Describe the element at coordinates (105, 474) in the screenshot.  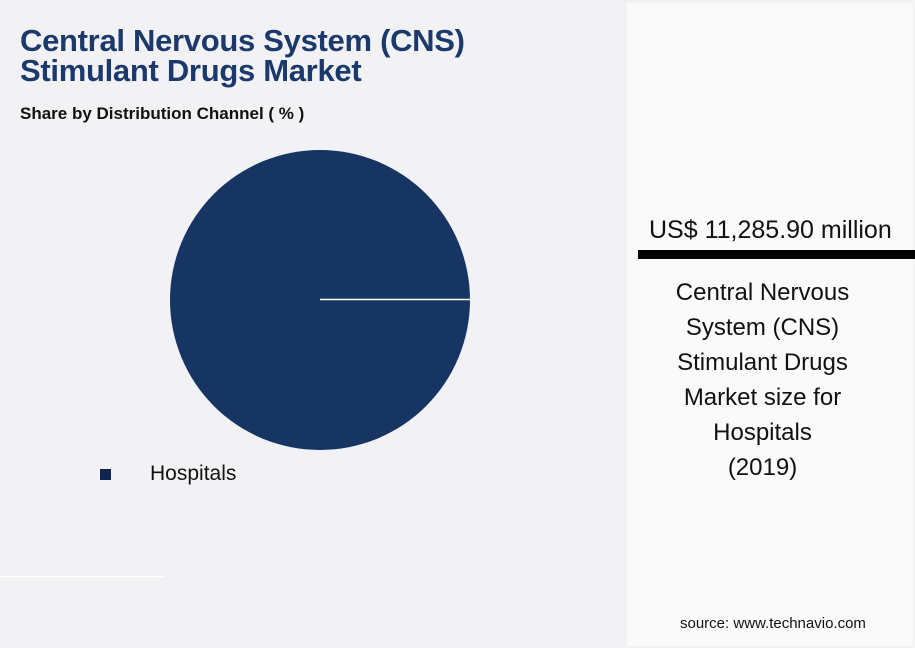
I see `legend-swatch-hospitals` at that location.